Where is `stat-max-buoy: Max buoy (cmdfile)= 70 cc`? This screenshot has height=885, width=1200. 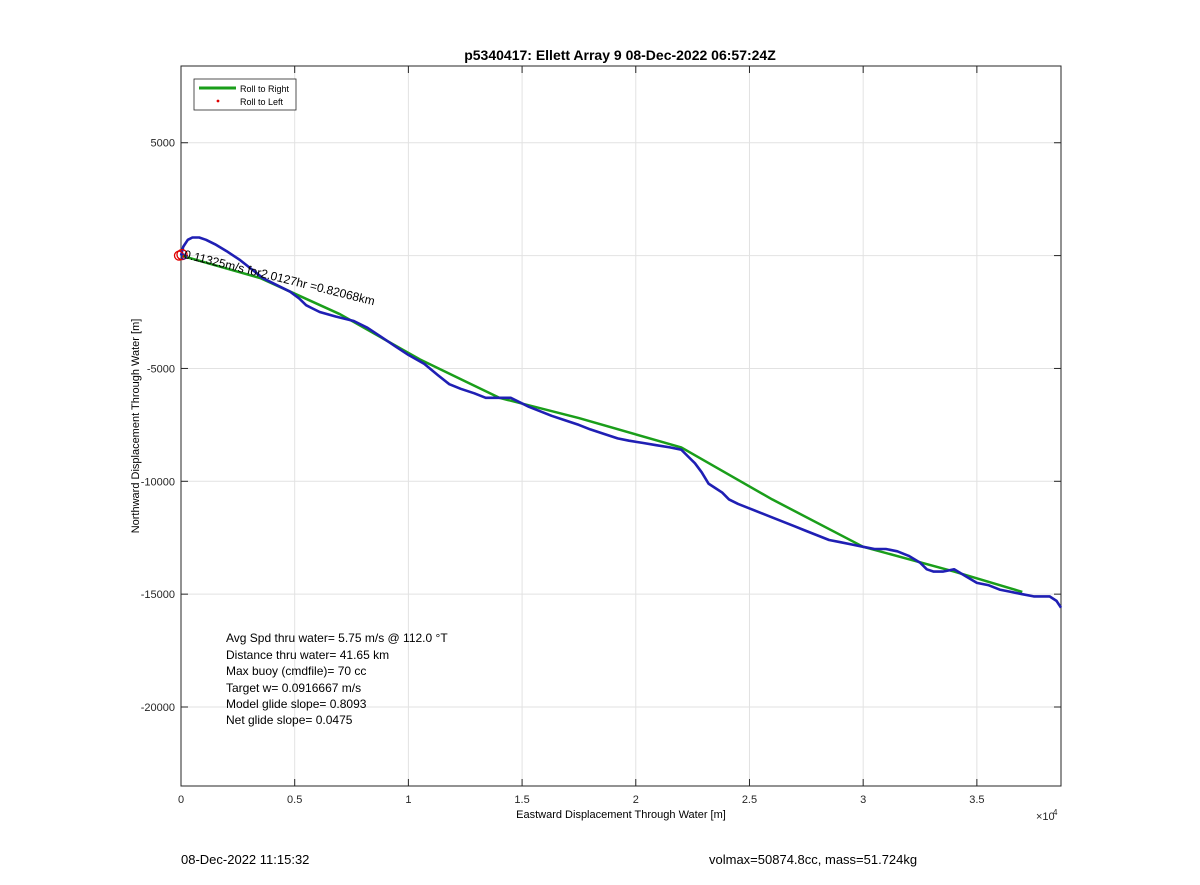 stat-max-buoy: Max buoy (cmdfile)= 70 cc is located at coordinates (296, 671).